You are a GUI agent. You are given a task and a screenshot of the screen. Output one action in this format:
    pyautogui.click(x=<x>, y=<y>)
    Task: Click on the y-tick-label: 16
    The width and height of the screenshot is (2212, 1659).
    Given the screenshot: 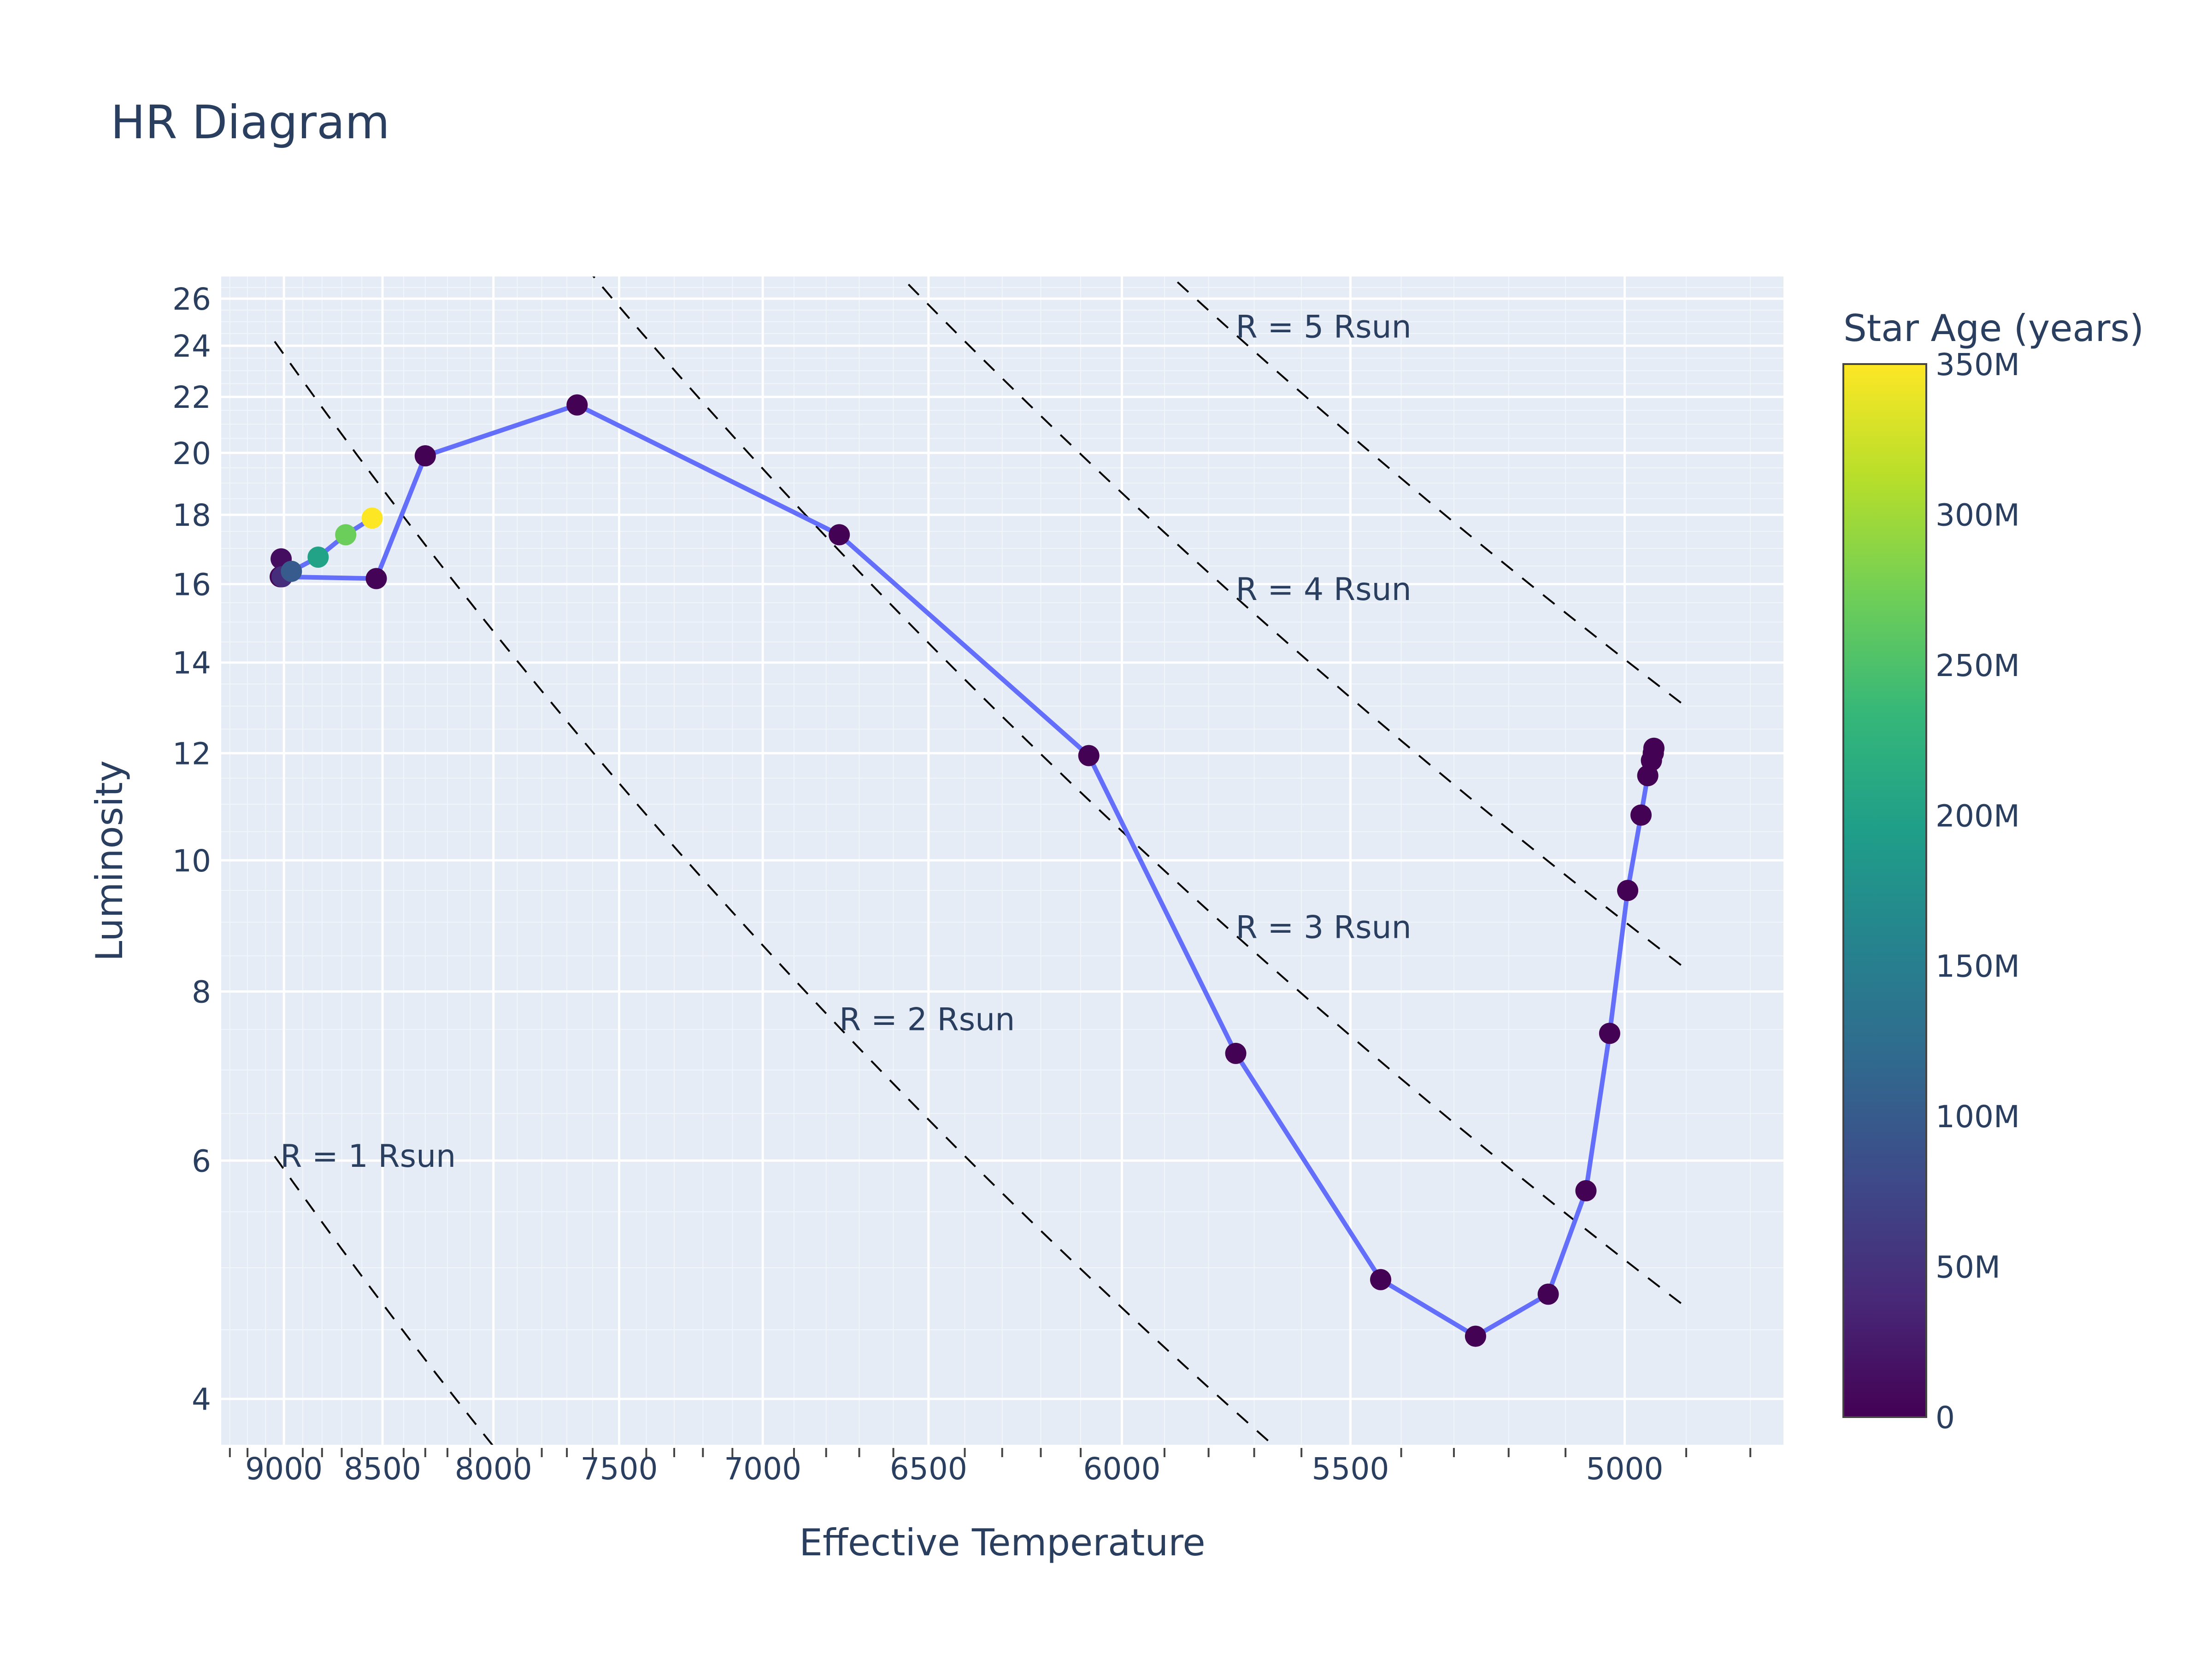 What is the action you would take?
    pyautogui.click(x=191, y=584)
    